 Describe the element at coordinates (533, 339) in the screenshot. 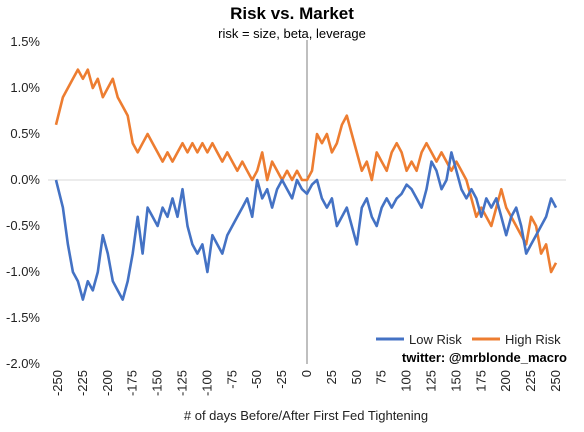

I see `legend-label-high-risk: High Risk` at that location.